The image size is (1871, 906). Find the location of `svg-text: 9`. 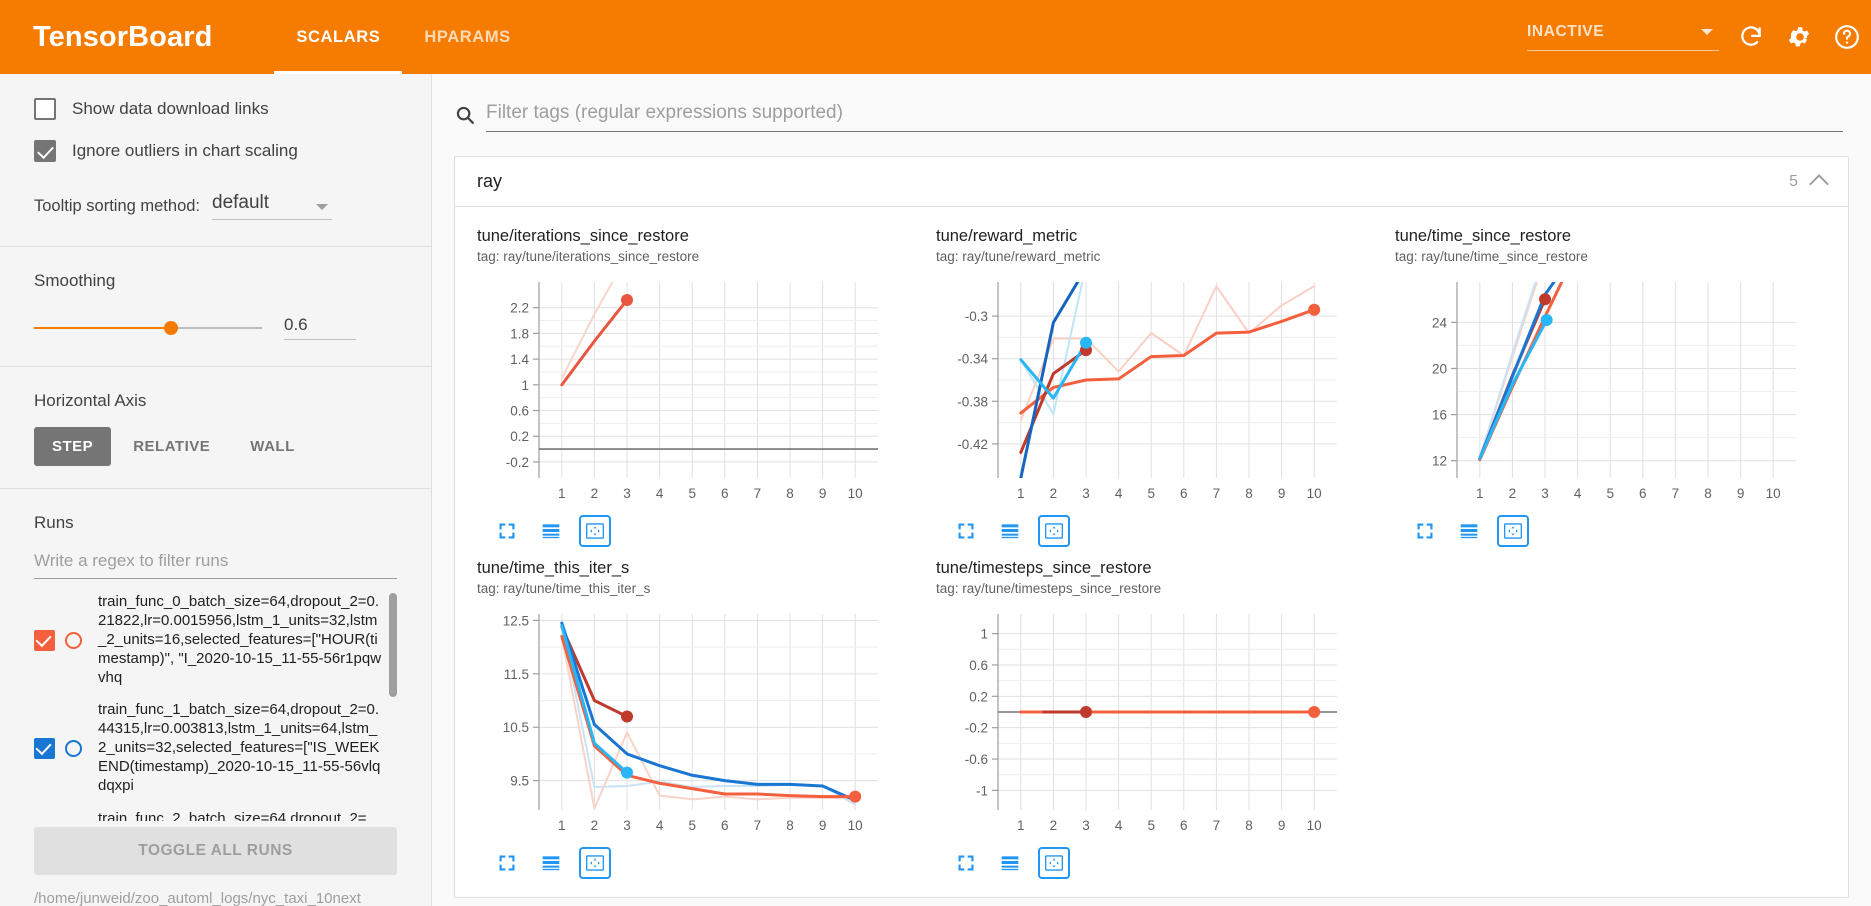

svg-text: 9 is located at coordinates (1282, 493).